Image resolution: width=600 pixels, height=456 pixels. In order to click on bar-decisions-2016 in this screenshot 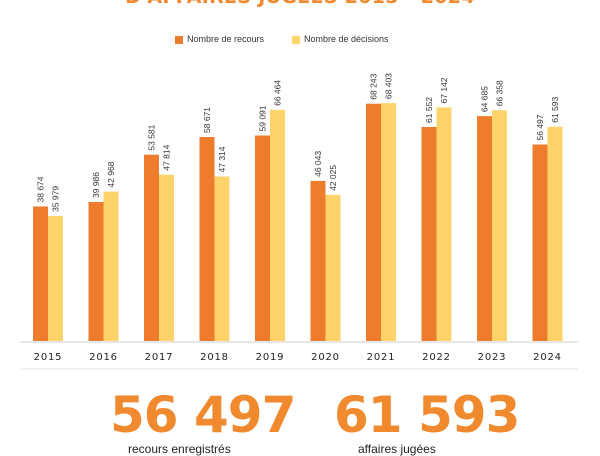, I will do `click(111, 266)`.